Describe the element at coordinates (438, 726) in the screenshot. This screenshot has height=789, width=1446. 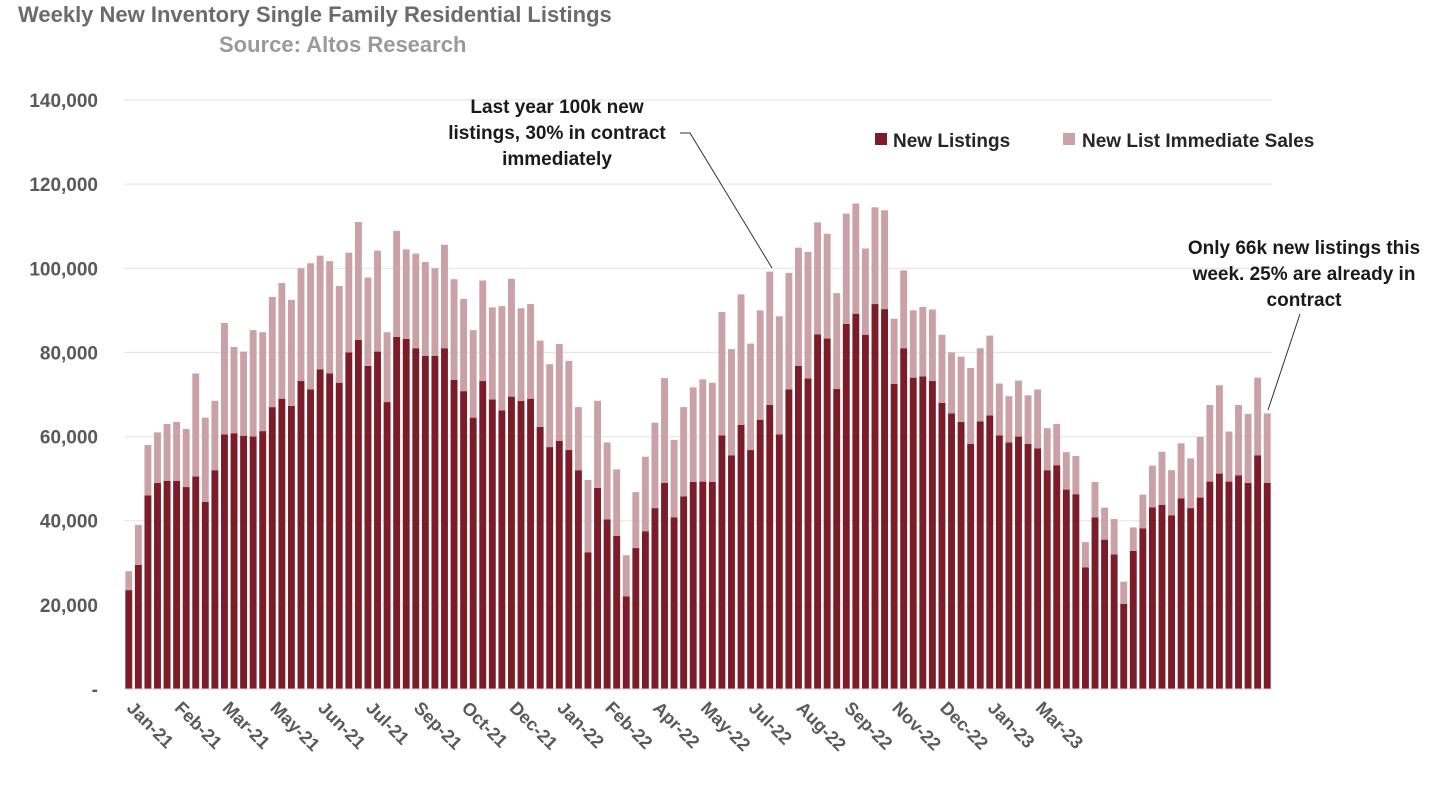
I see `x-tick-label: Sep-21` at that location.